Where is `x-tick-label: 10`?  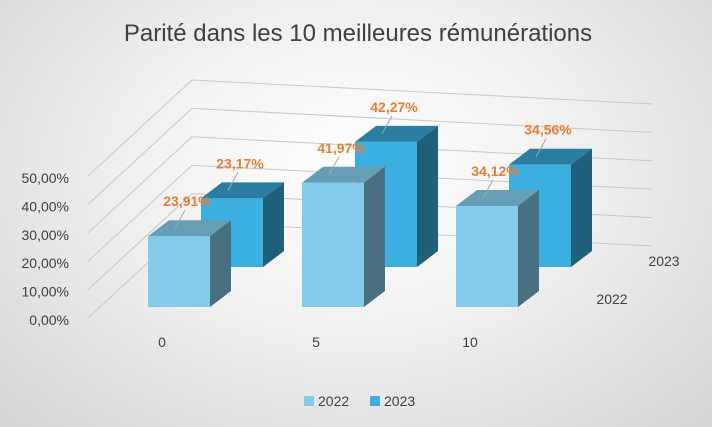
x-tick-label: 10 is located at coordinates (470, 342).